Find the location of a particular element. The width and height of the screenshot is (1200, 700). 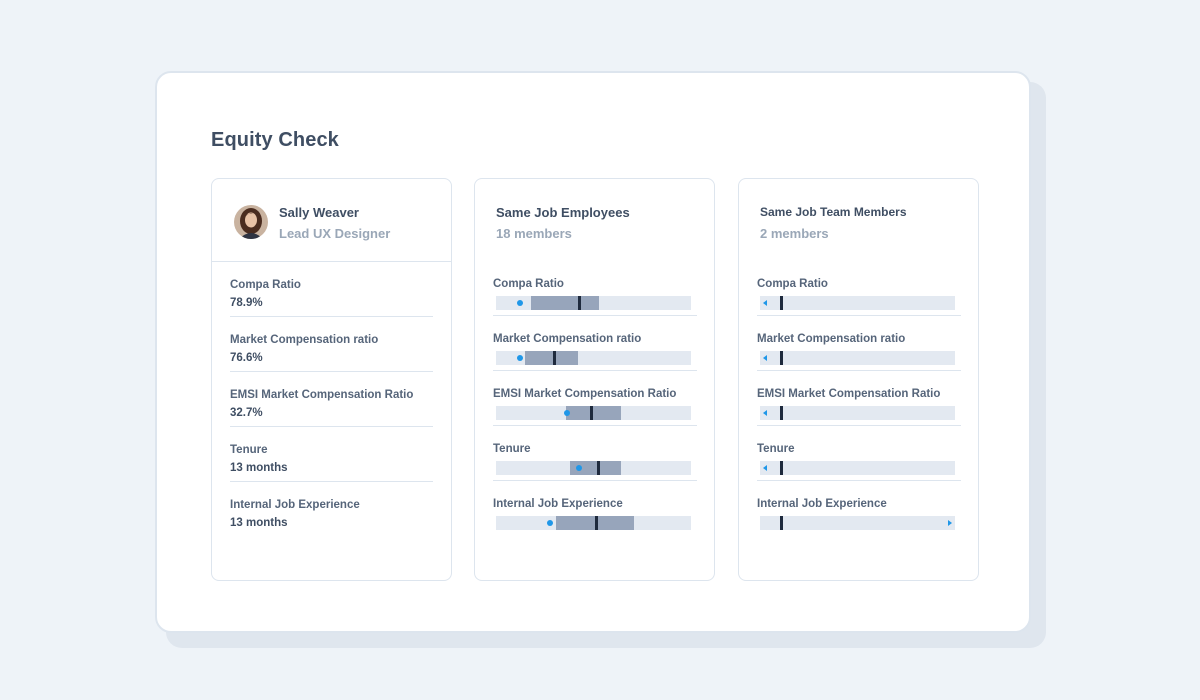

metric-row-internal-experience: Internal Job Experience 13 months is located at coordinates (331, 509).